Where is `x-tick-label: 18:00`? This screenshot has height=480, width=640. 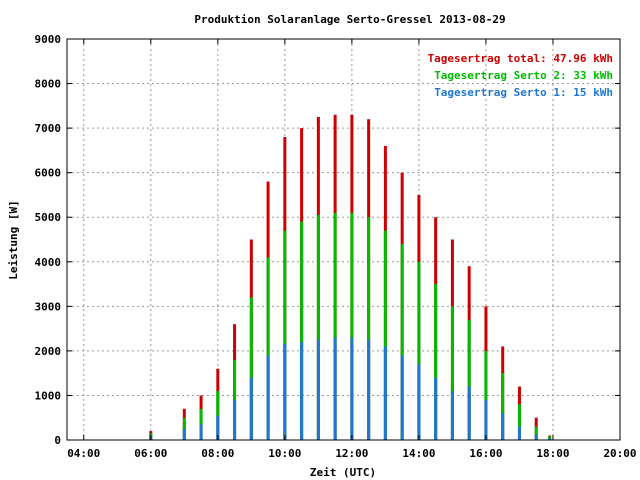
x-tick-label: 18:00 is located at coordinates (552, 453).